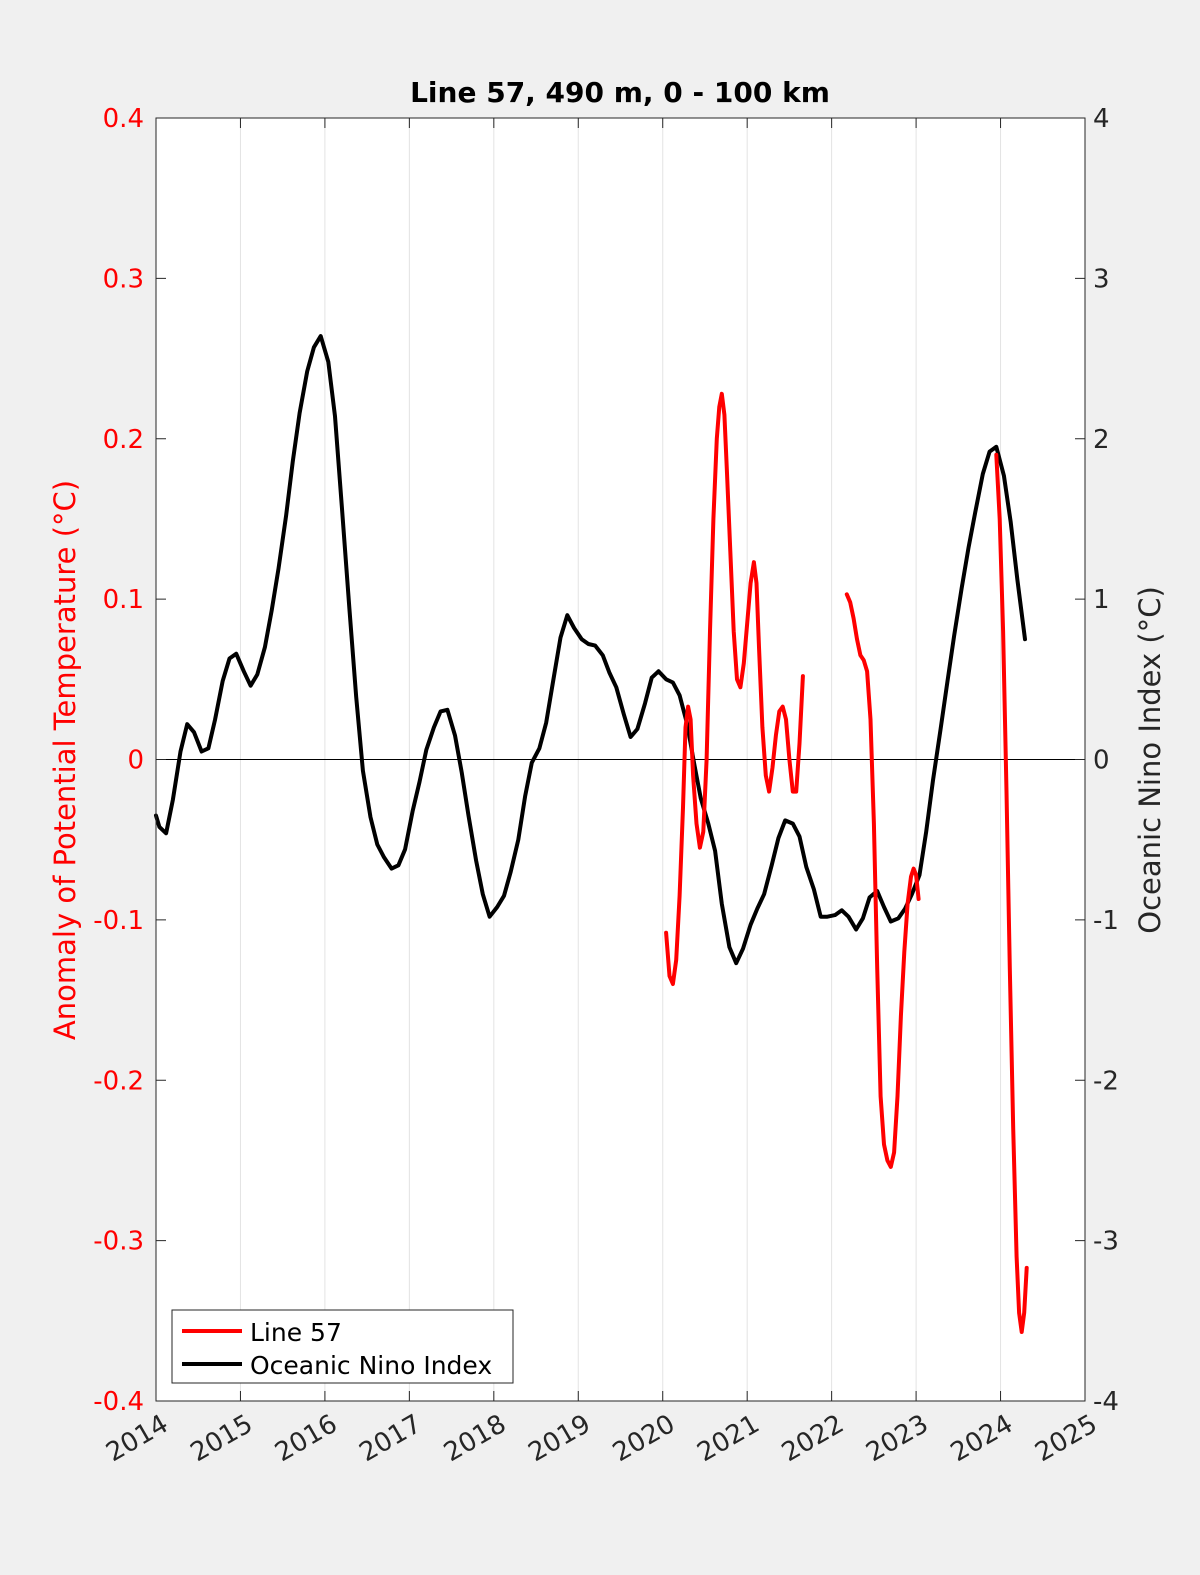 Image resolution: width=1200 pixels, height=1575 pixels. What do you see at coordinates (982, 1438) in the screenshot?
I see `x-tick-label: 2024` at bounding box center [982, 1438].